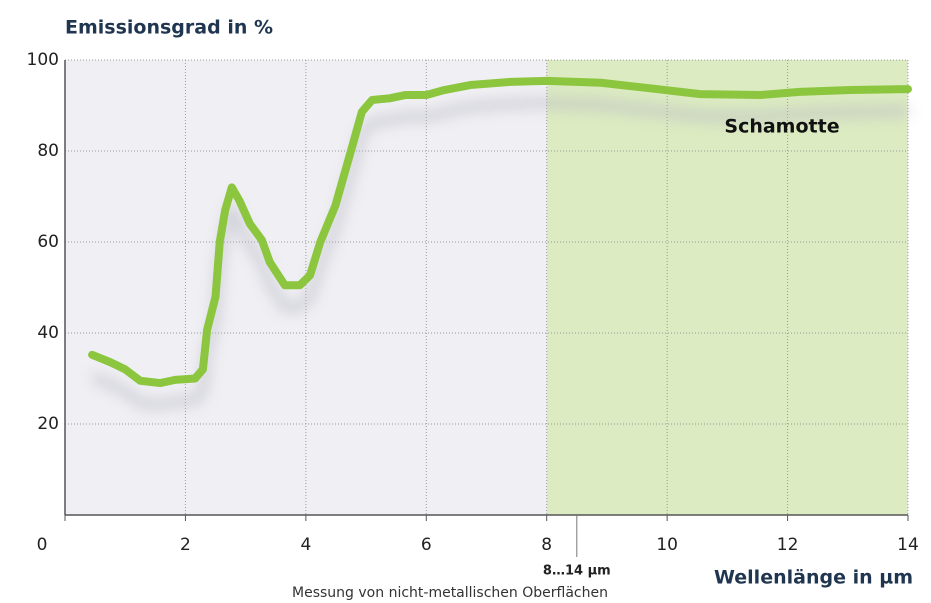 This screenshot has height=603, width=931. I want to click on x-tick-label: 2, so click(185, 545).